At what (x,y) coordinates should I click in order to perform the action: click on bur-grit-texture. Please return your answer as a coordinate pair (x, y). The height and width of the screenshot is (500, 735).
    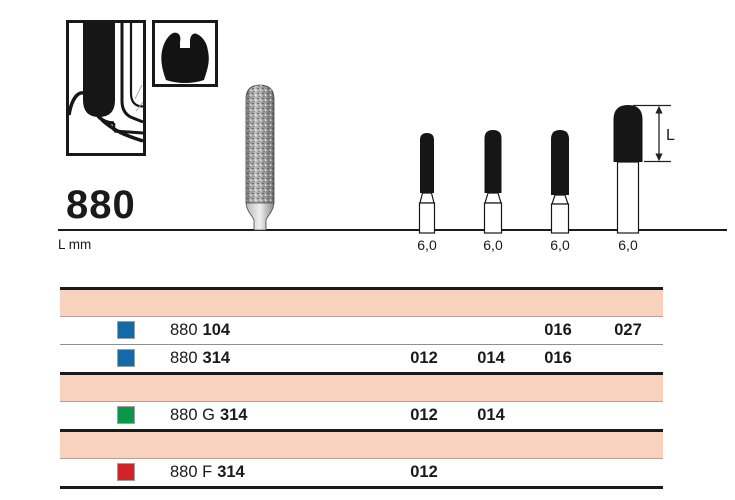
    Looking at the image, I should click on (260, 144).